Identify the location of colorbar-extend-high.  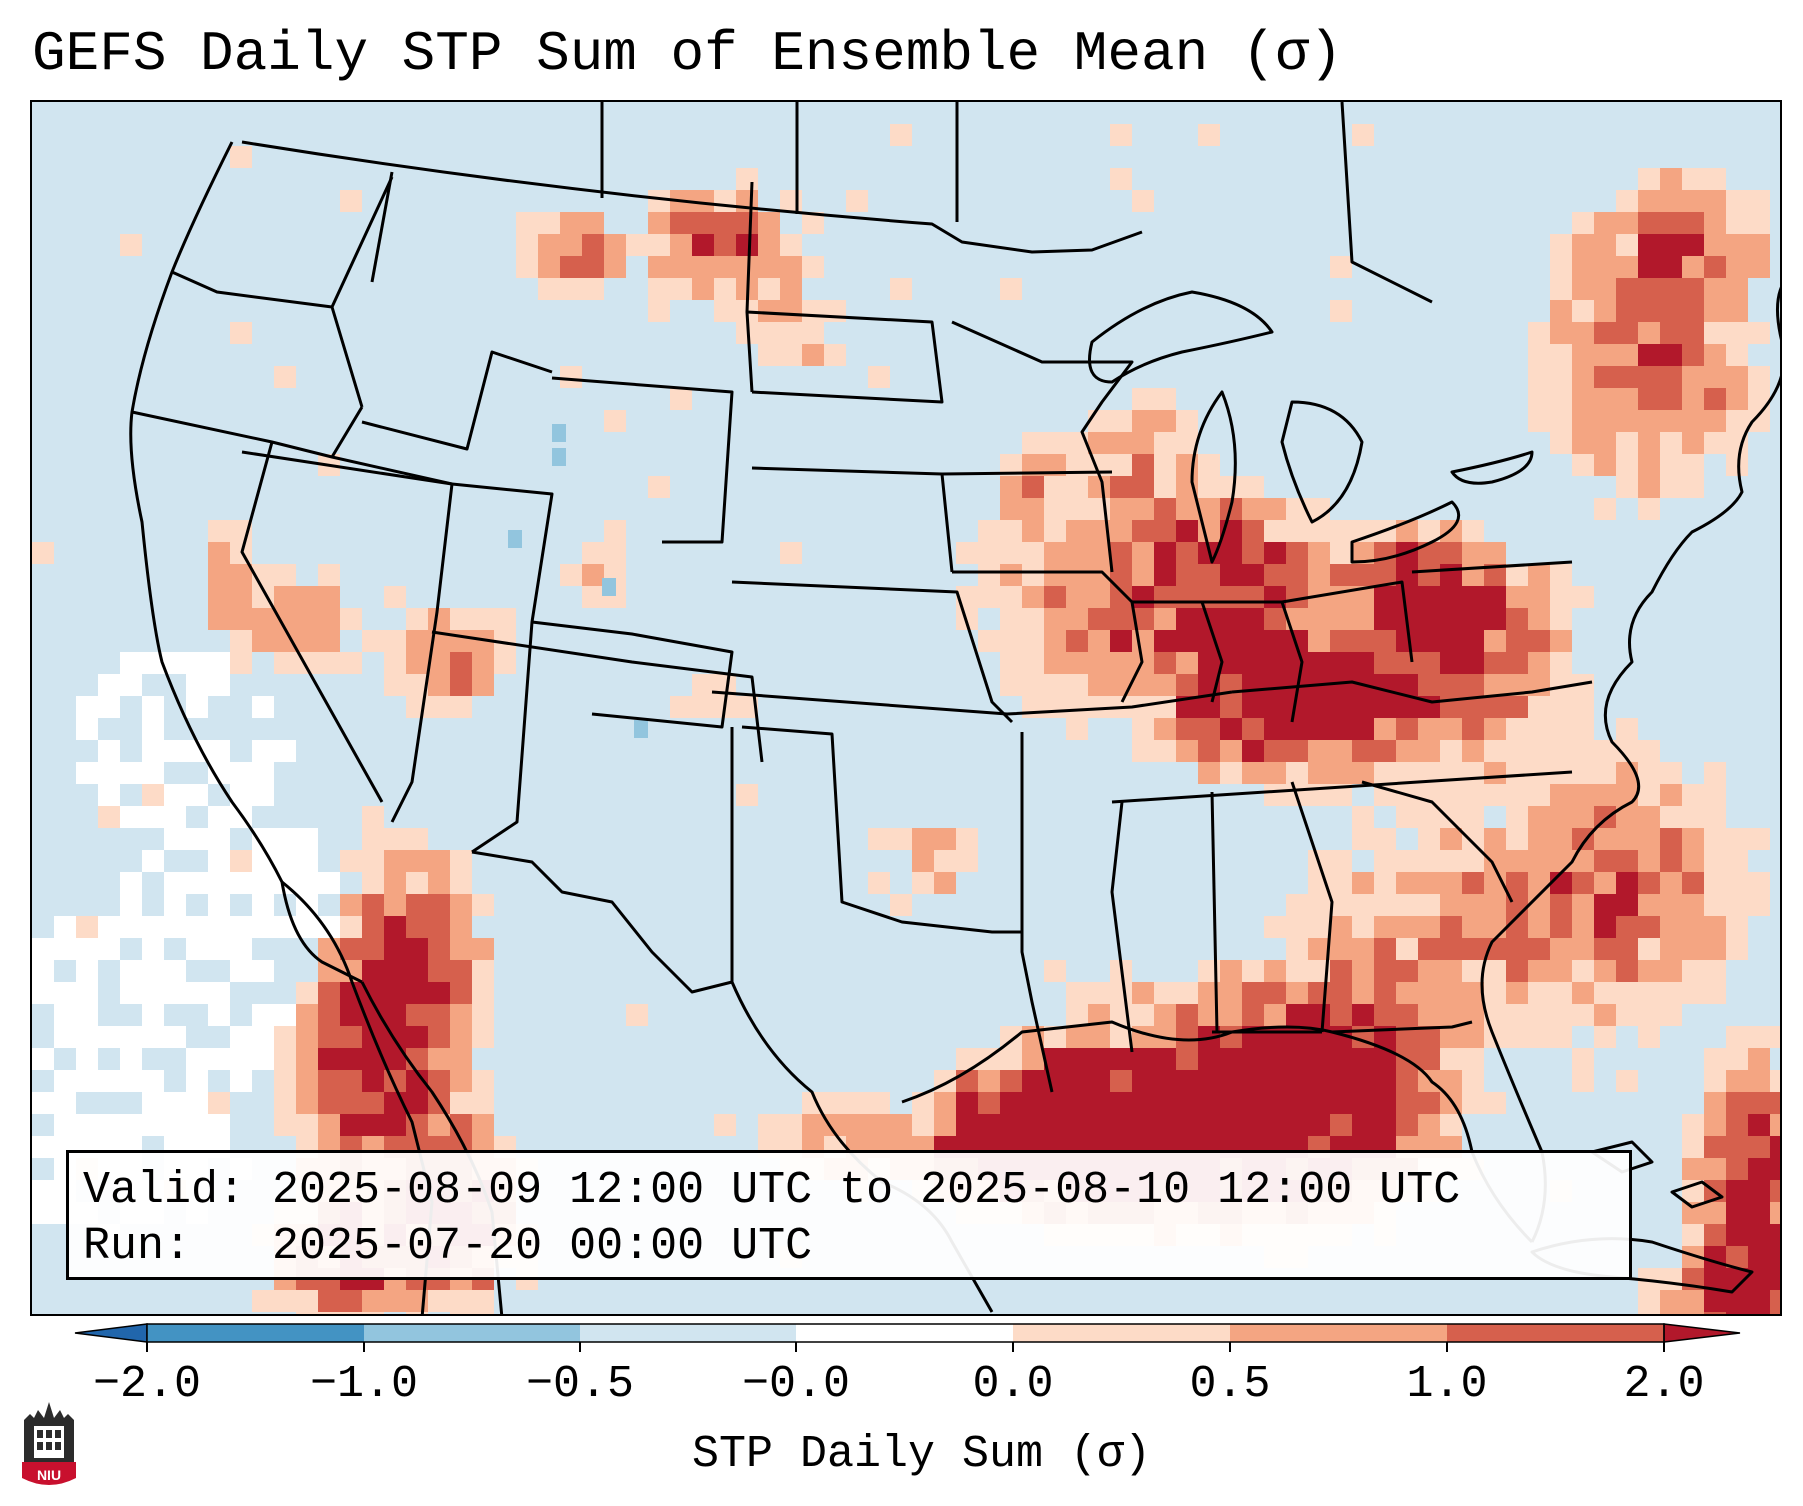
(1702, 1333).